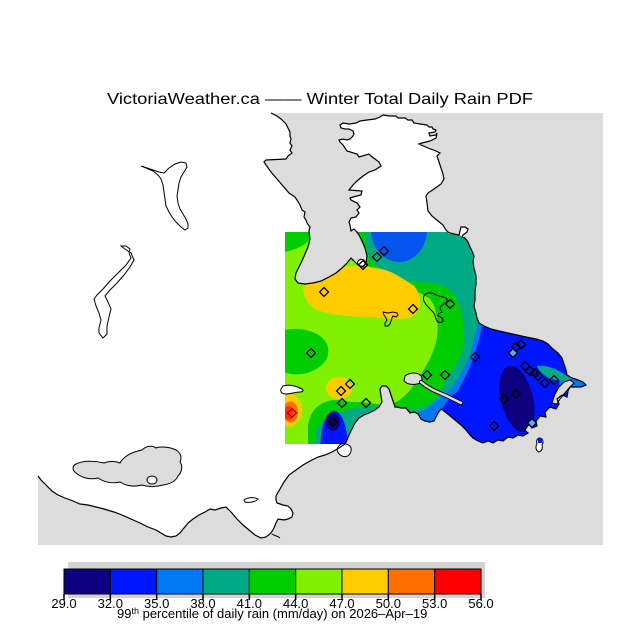 This screenshot has width=640, height=640. I want to click on svg-text: 29.0, so click(63, 603).